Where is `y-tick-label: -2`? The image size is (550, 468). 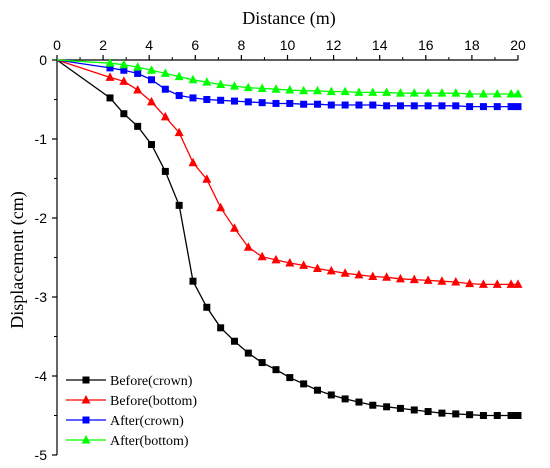
y-tick-label: -2 is located at coordinates (41, 218).